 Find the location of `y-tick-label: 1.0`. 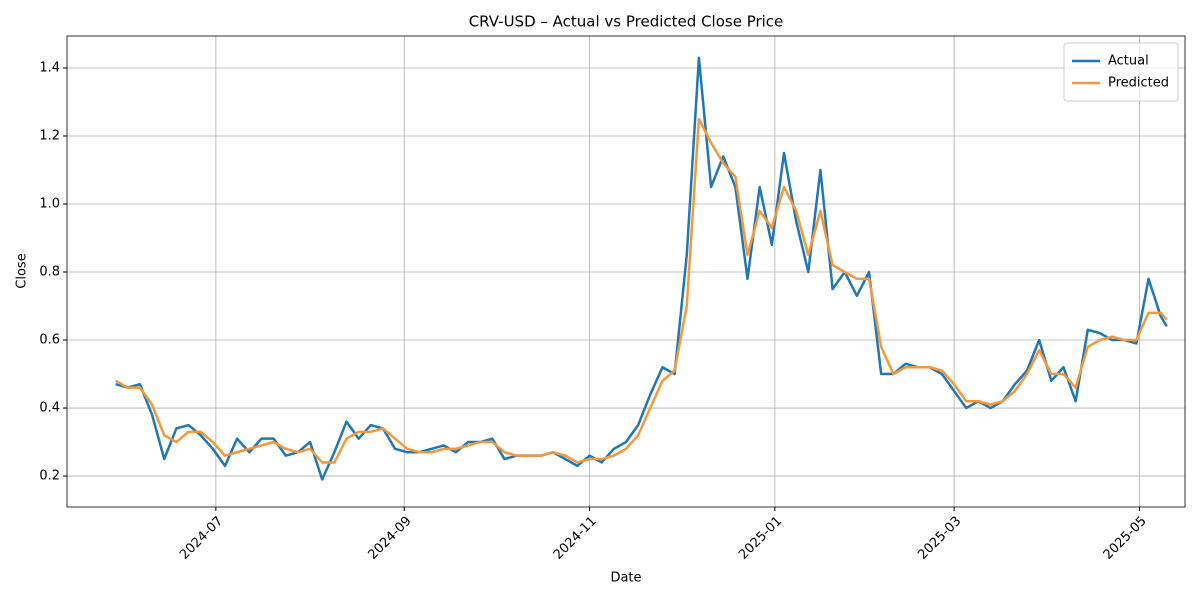

y-tick-label: 1.0 is located at coordinates (49, 203).